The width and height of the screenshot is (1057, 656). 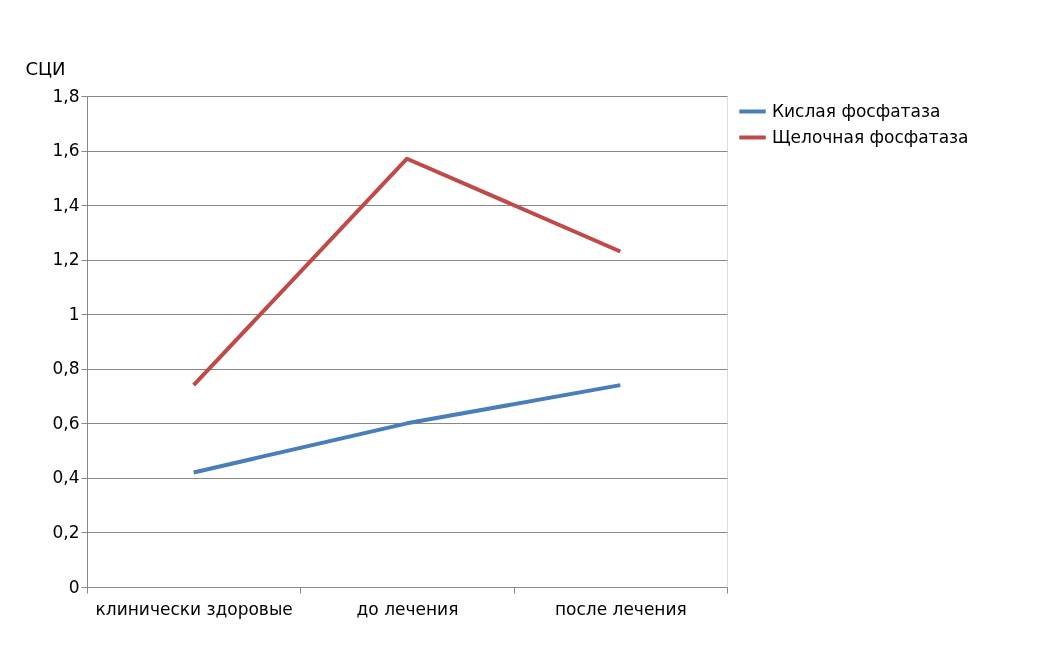 I want to click on y-tick-label: 0,6, so click(x=66, y=422).